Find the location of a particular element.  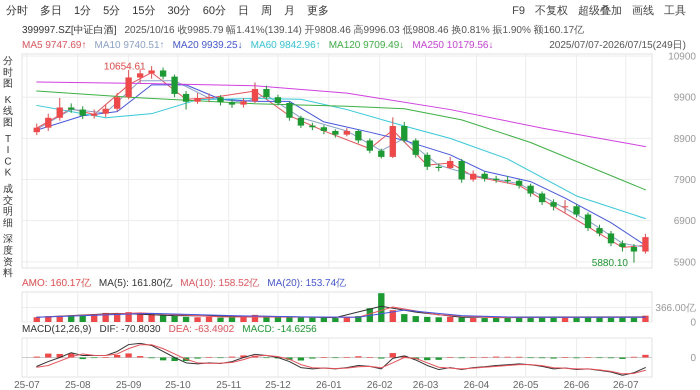

x-tick-label: 26-01 is located at coordinates (329, 385).